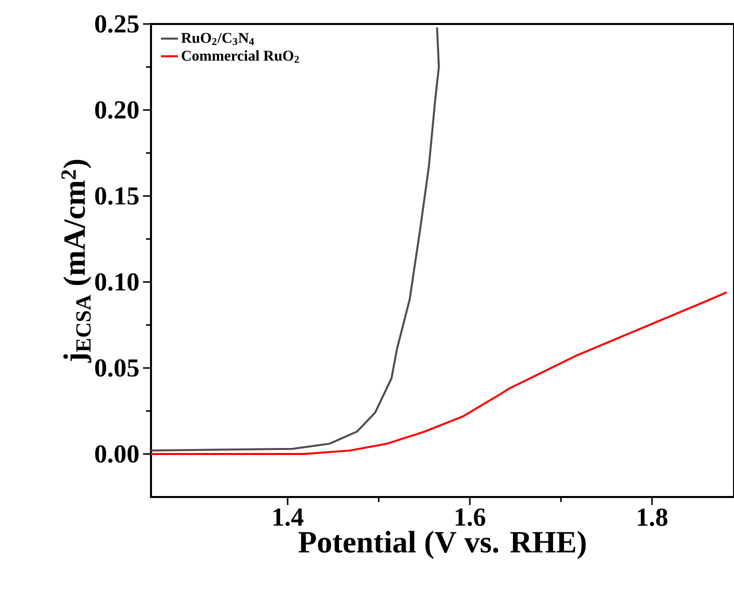 Image resolution: width=734 pixels, height=596 pixels. Describe the element at coordinates (289, 517) in the screenshot. I see `x-tick-label: 1.4` at that location.